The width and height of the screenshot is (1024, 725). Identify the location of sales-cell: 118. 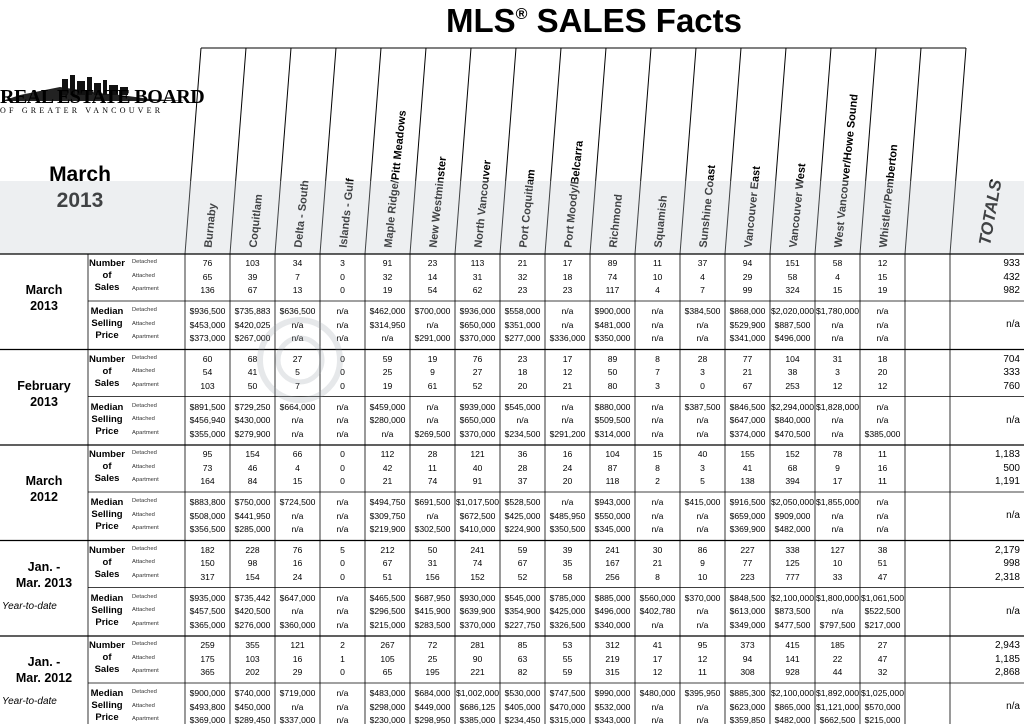
(612, 481).